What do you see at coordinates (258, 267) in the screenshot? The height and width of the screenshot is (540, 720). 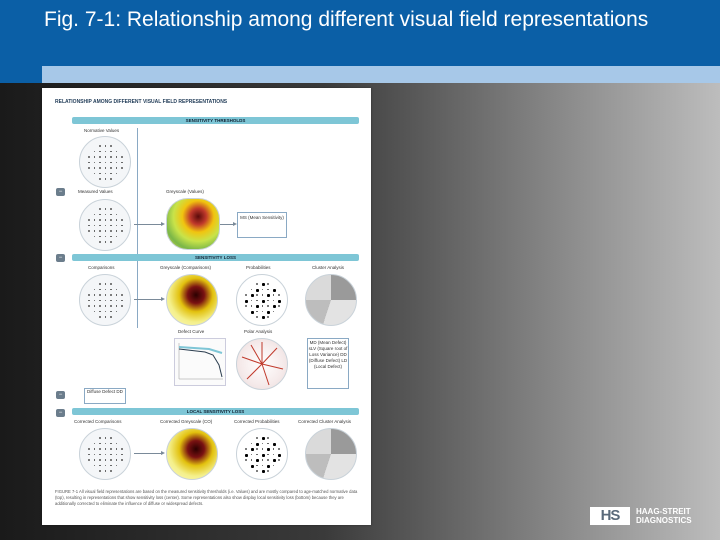 I see `label-probabilities: Probabilities` at bounding box center [258, 267].